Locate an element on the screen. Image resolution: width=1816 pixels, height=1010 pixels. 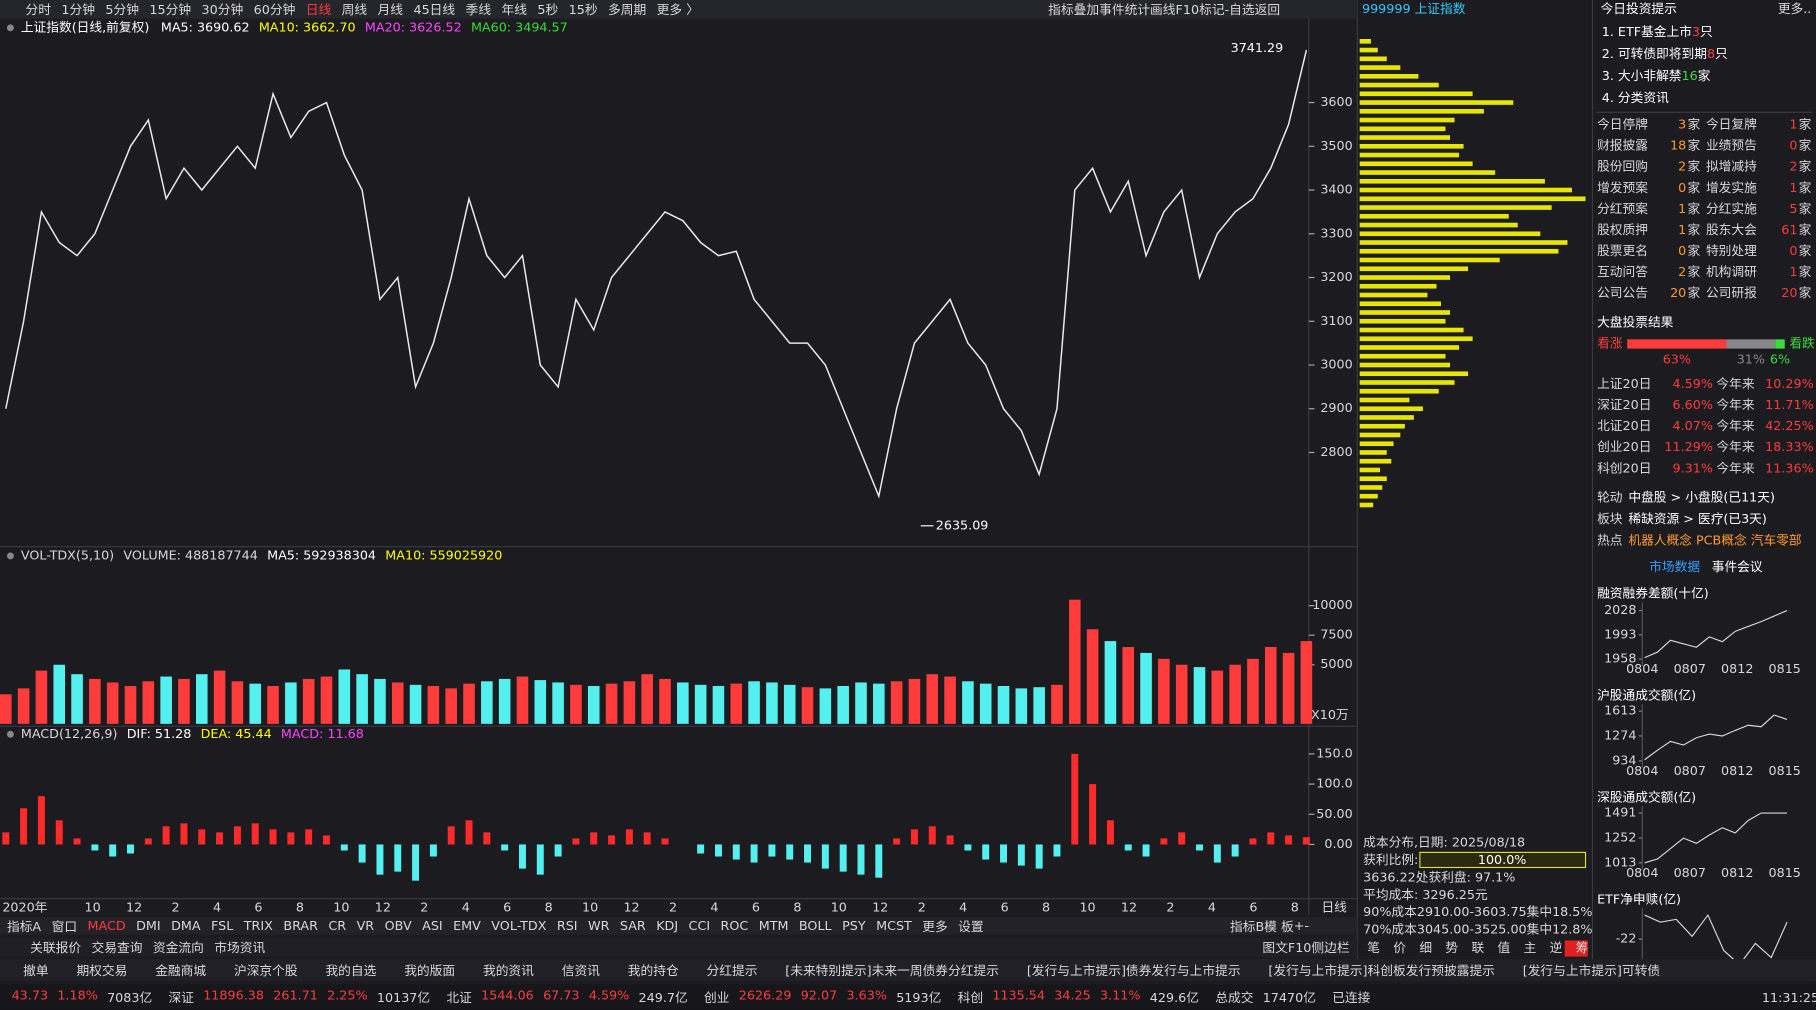
ticker-item: [发行与上市提示]科创板发行预披露提示 is located at coordinates (1381, 971).